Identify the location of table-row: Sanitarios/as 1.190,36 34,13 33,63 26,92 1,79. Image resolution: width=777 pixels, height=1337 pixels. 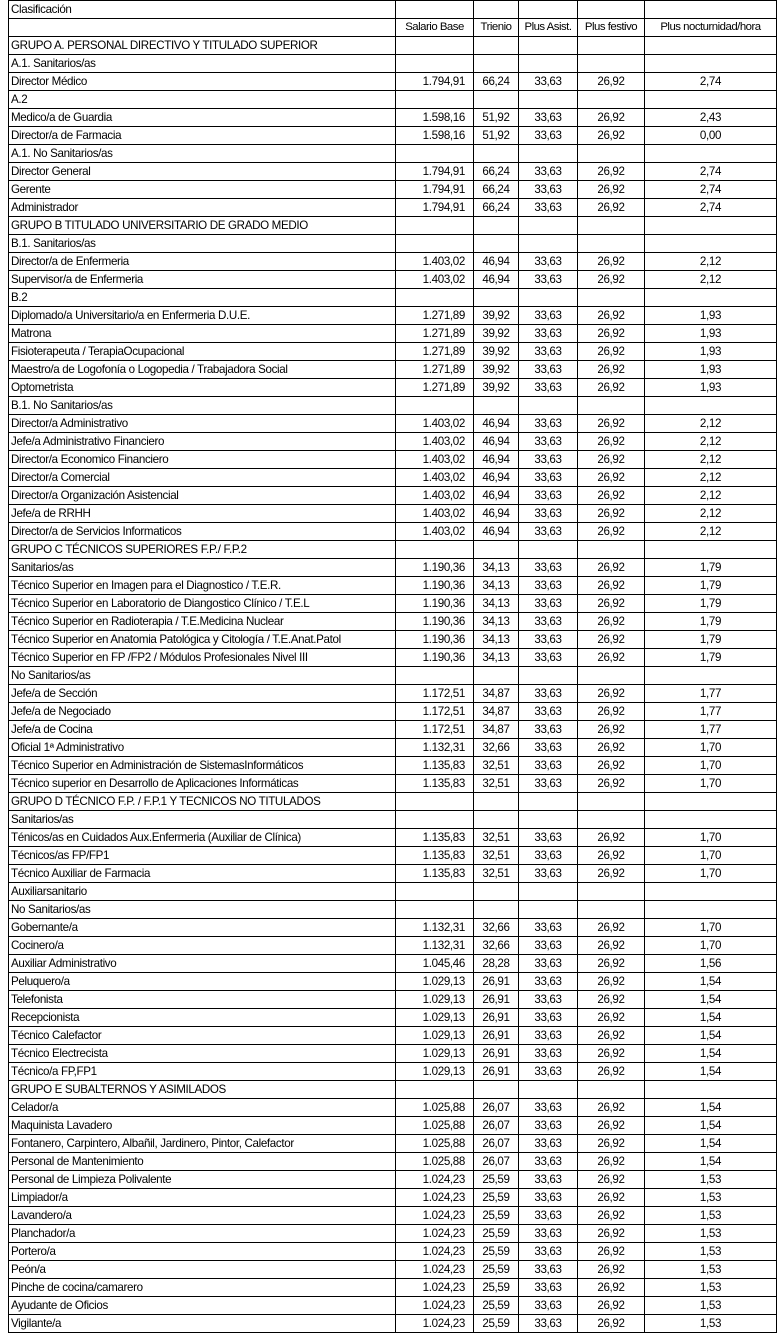
(392, 567).